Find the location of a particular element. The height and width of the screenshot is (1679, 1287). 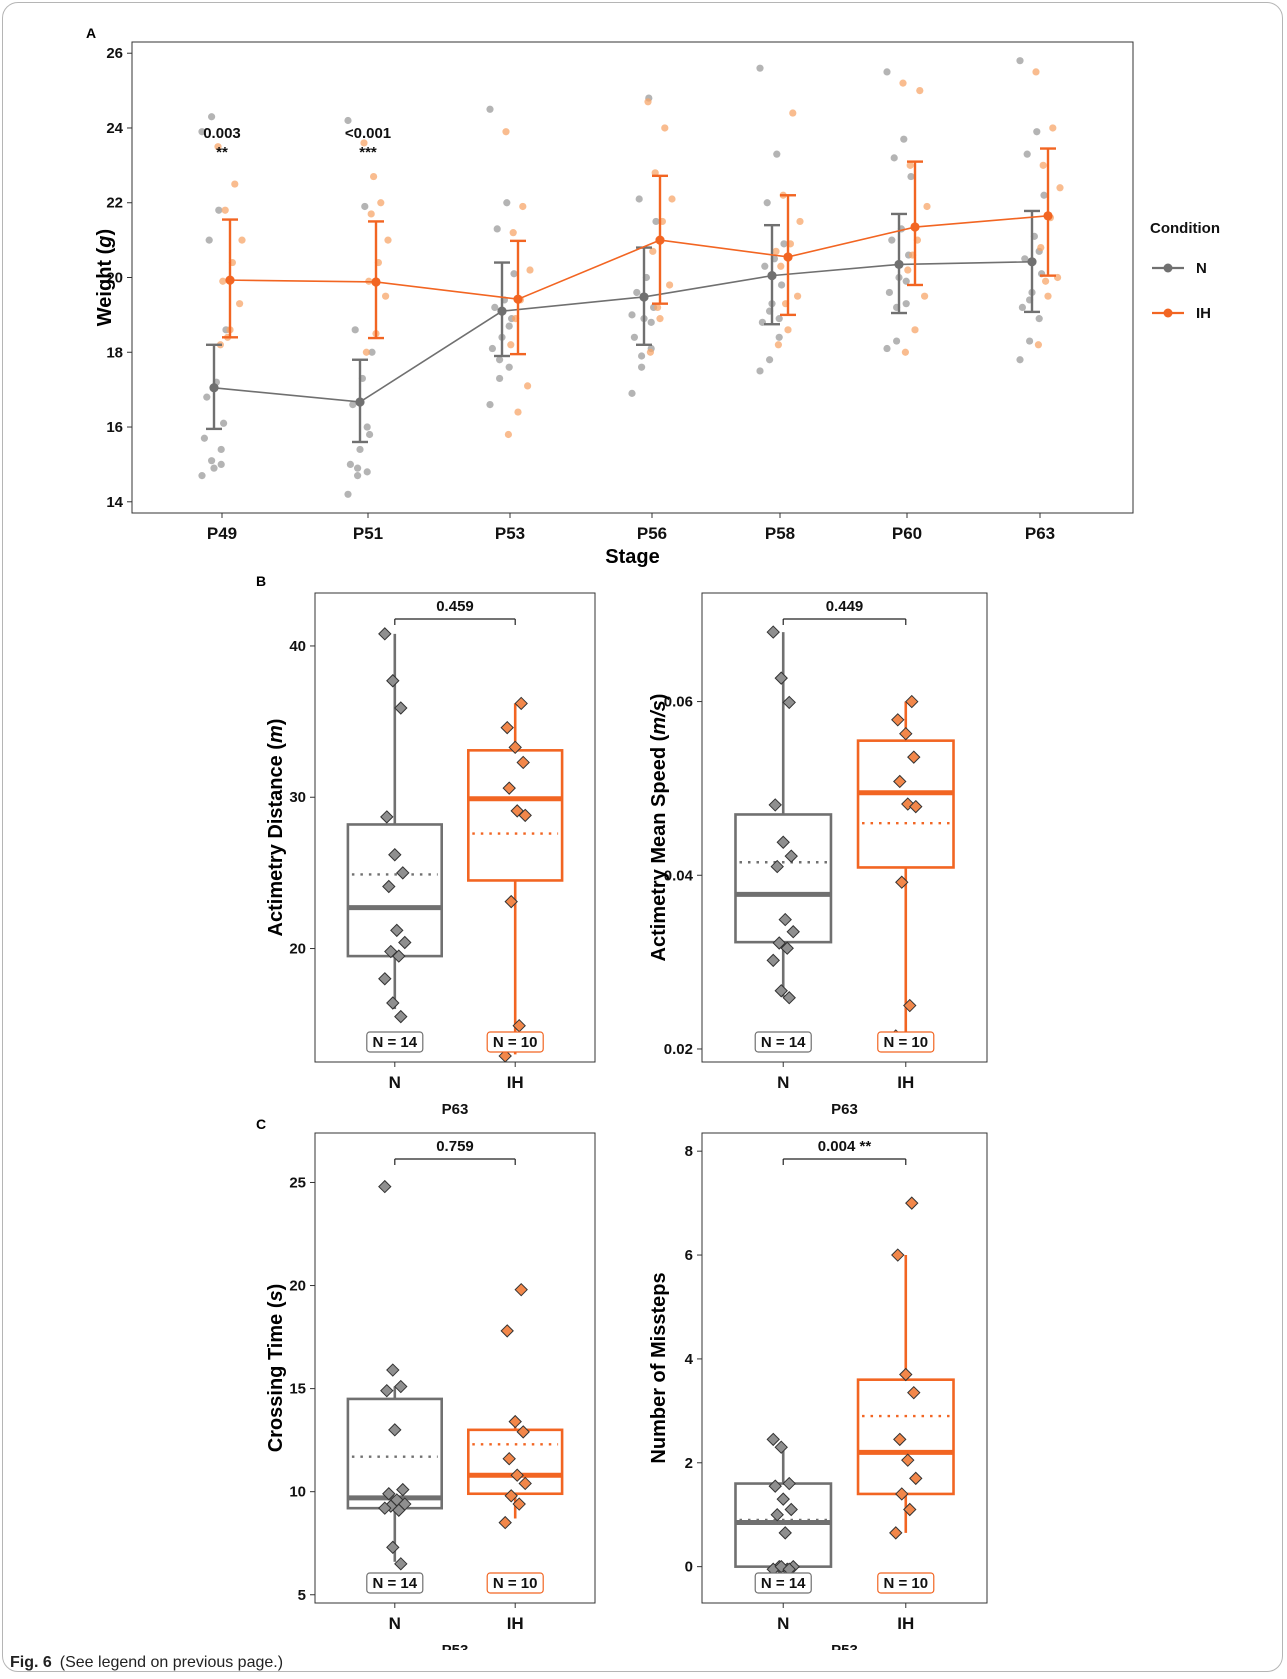

legend-title: Condition is located at coordinates (1185, 228).